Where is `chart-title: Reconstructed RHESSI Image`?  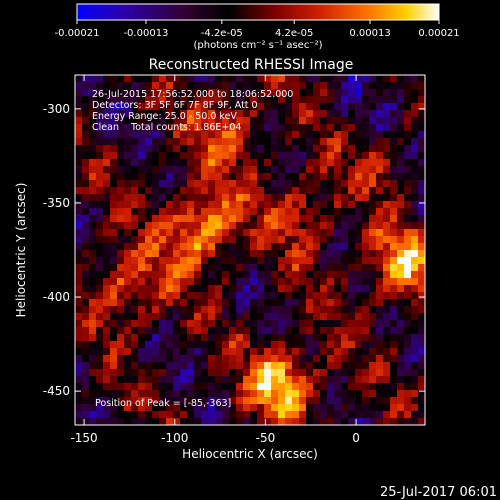 chart-title: Reconstructed RHESSI Image is located at coordinates (251, 65).